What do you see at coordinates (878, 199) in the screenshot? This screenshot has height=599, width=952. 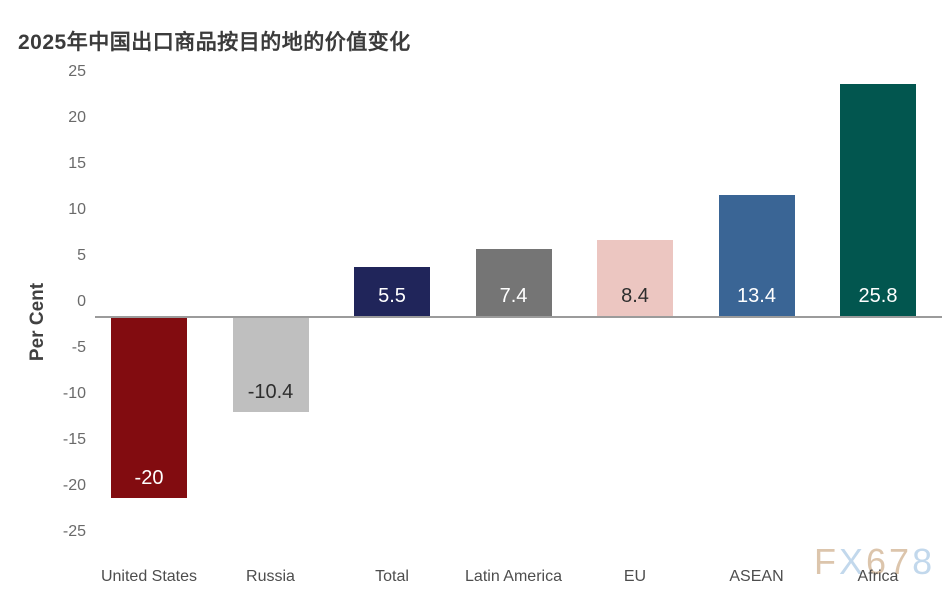 I see `bar-africa: 25.8` at bounding box center [878, 199].